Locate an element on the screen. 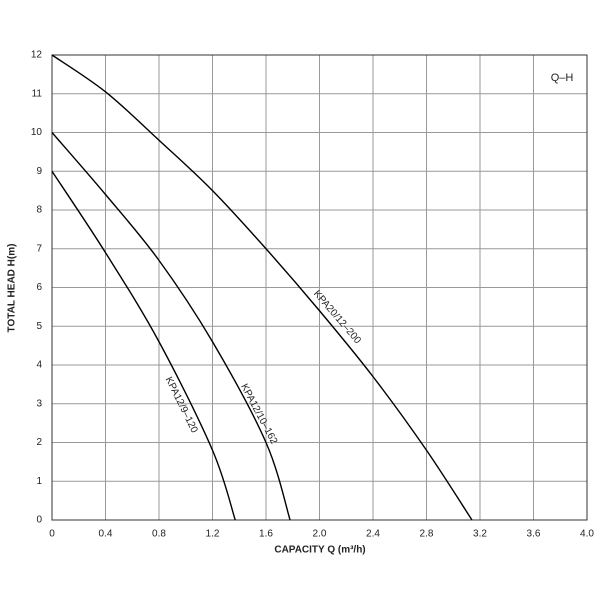 The image size is (600, 600). y-tick-label: 9 is located at coordinates (39, 171).